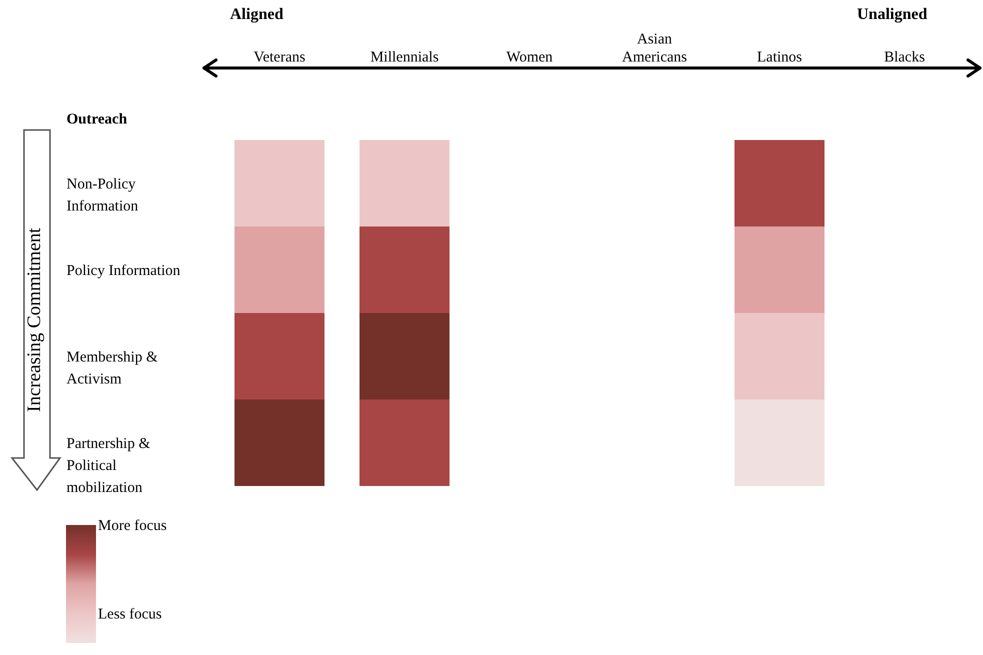  I want to click on color-bar-label: More focus, so click(132, 526).